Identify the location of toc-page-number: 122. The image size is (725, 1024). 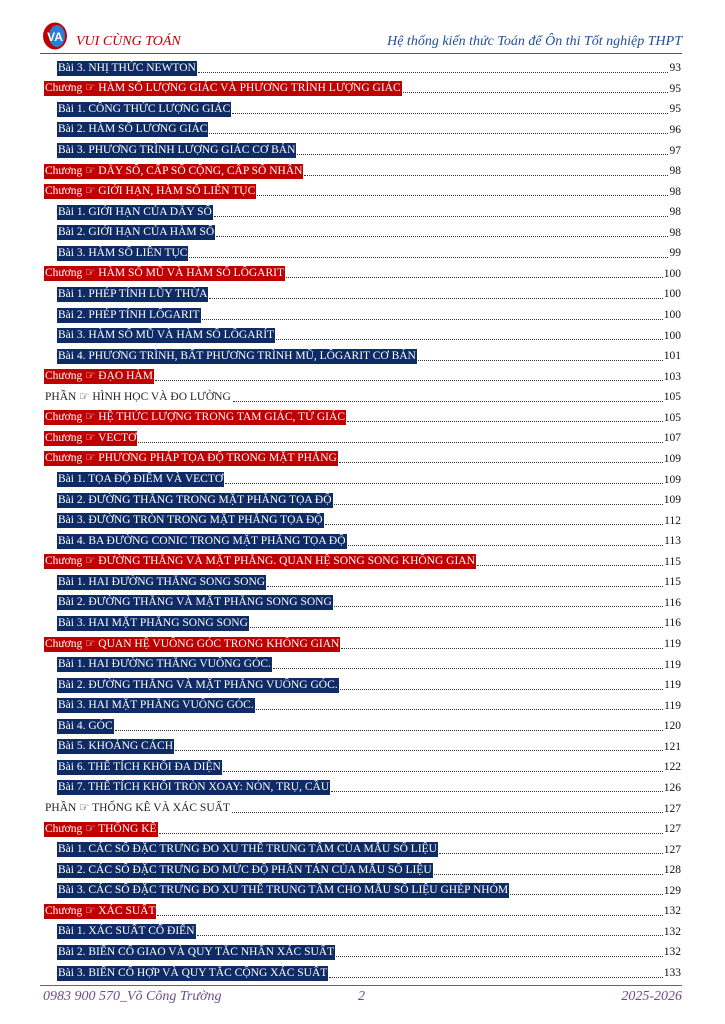
(672, 767).